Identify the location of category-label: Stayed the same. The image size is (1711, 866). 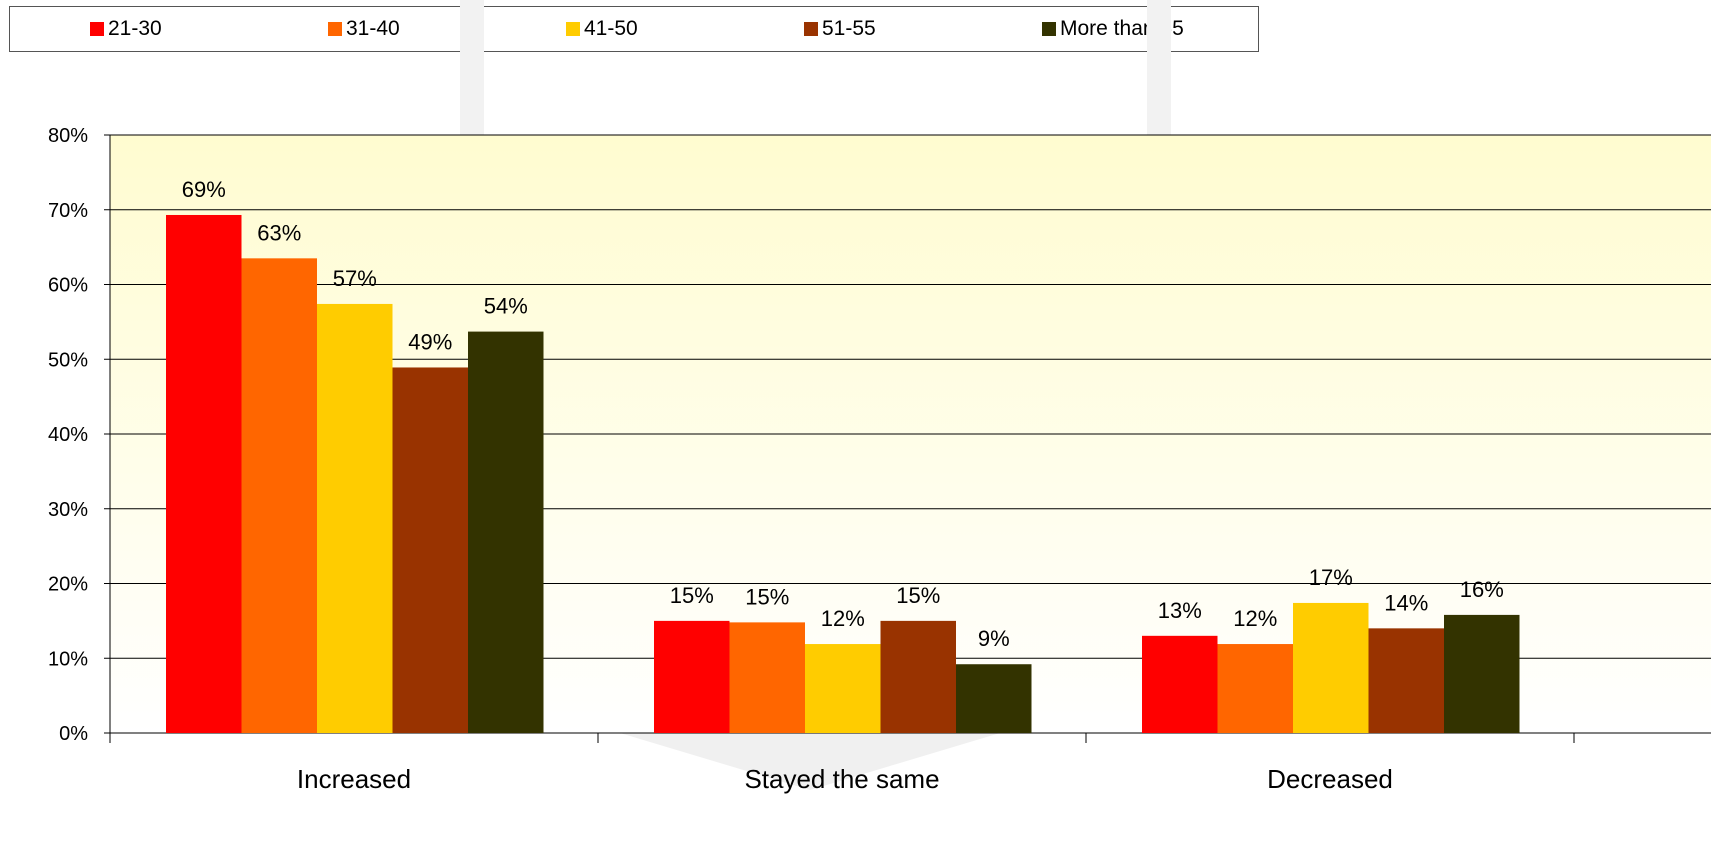
(841, 779).